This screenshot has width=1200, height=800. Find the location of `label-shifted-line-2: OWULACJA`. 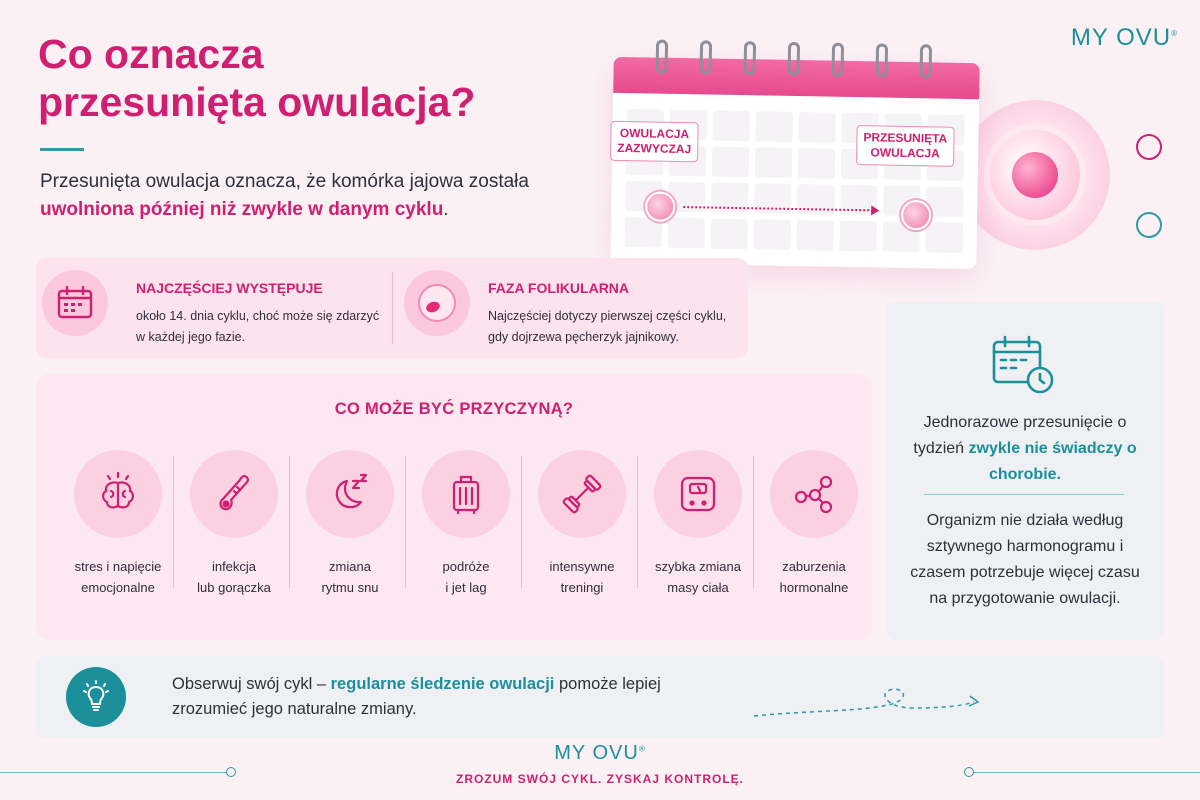

label-shifted-line-2: OWULACJA is located at coordinates (905, 153).